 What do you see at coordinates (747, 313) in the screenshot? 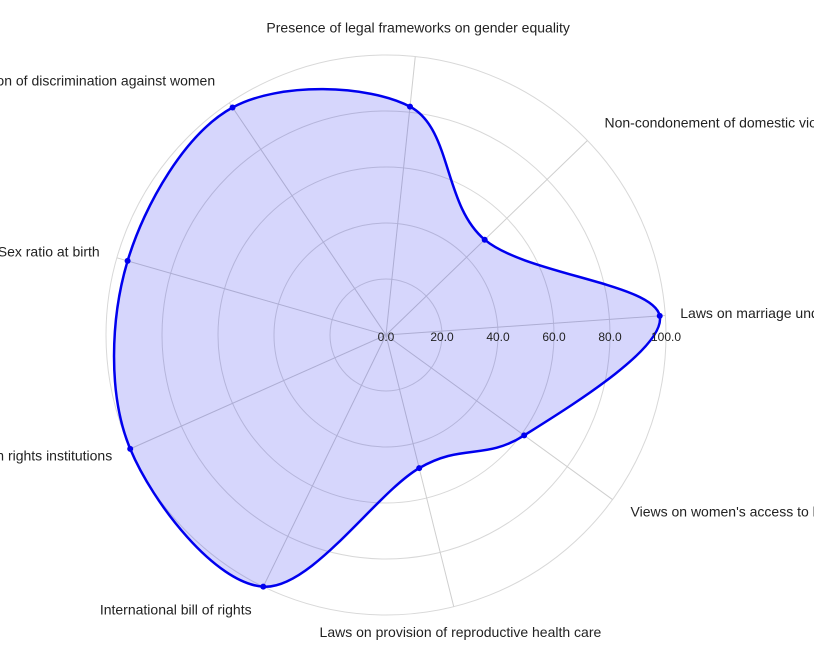
I see `category-label: Laws on marriage under 18` at bounding box center [747, 313].